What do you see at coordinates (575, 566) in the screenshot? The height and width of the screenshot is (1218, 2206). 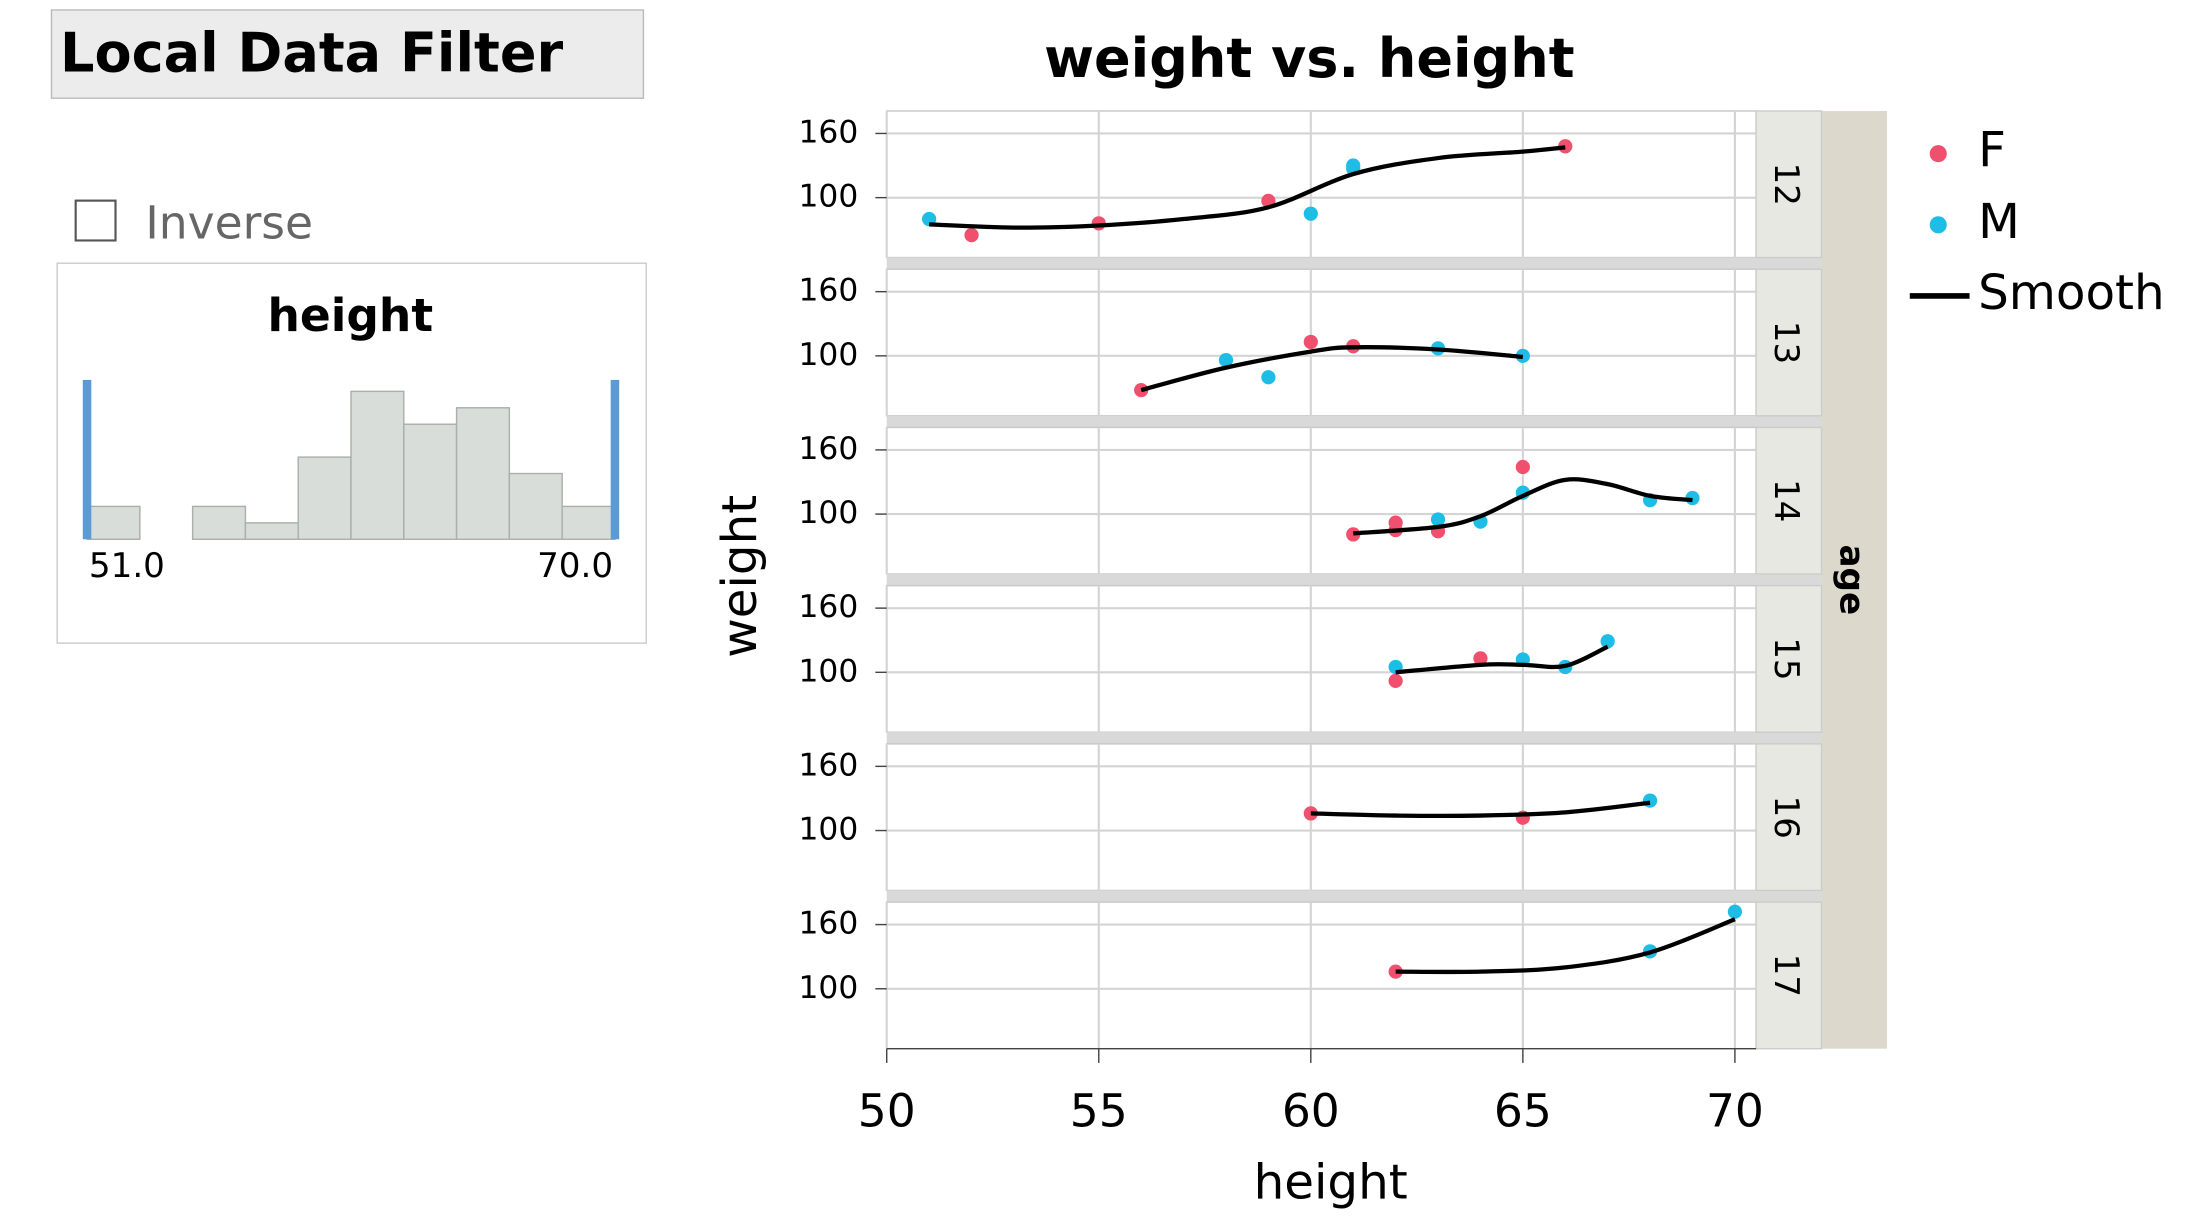 I see `range-label: 70.0` at bounding box center [575, 566].